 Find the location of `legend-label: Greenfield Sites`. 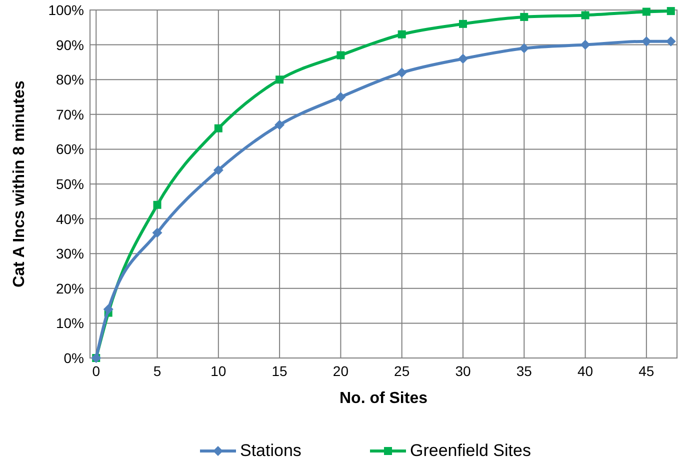

legend-label: Greenfield Sites is located at coordinates (470, 450).